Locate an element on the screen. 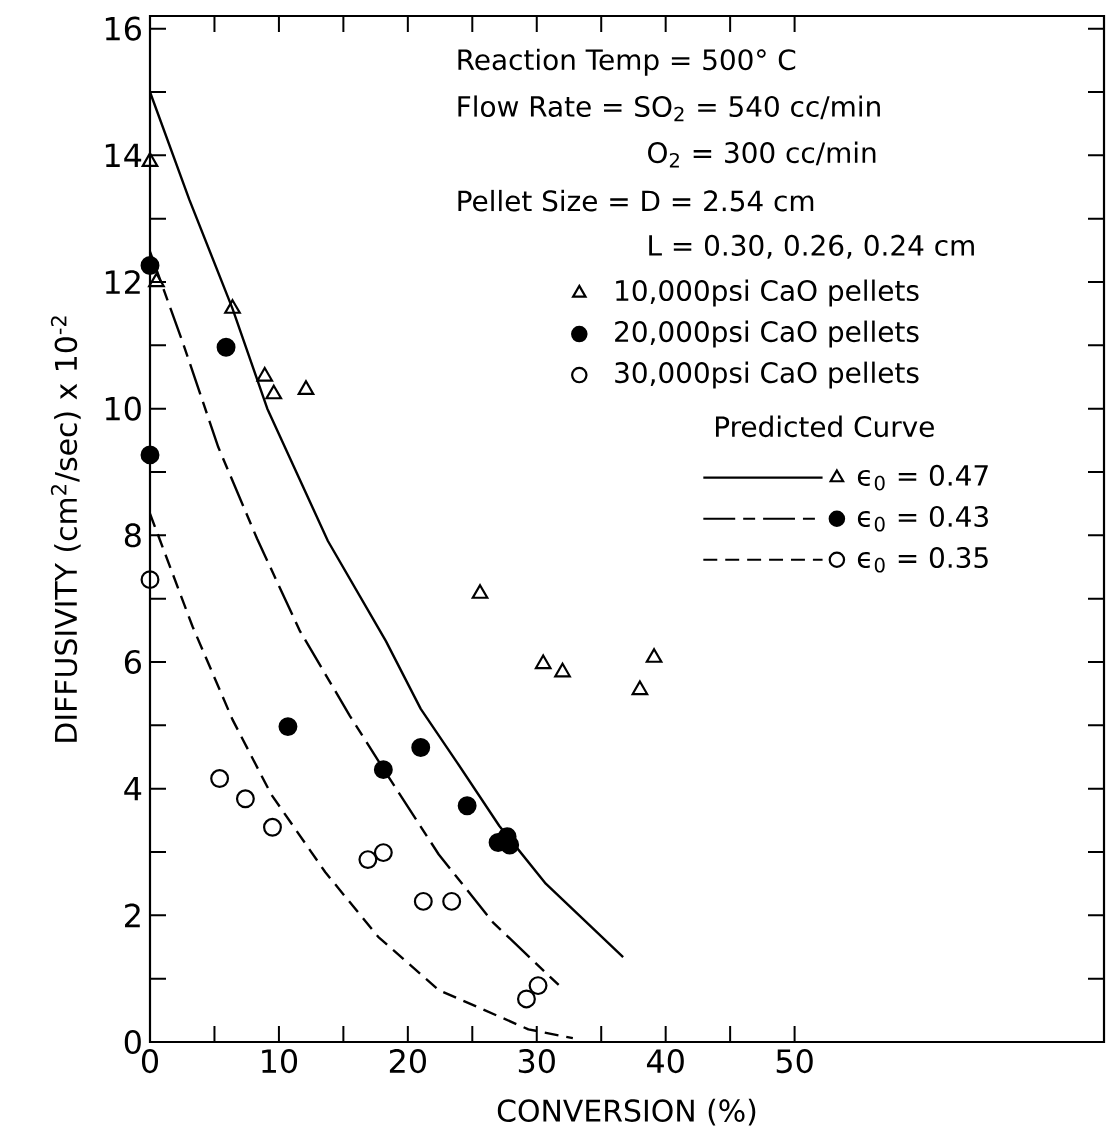 This screenshot has width=1108, height=1142. annotation: Pellet Size = D = 2.54 cm is located at coordinates (636, 200).